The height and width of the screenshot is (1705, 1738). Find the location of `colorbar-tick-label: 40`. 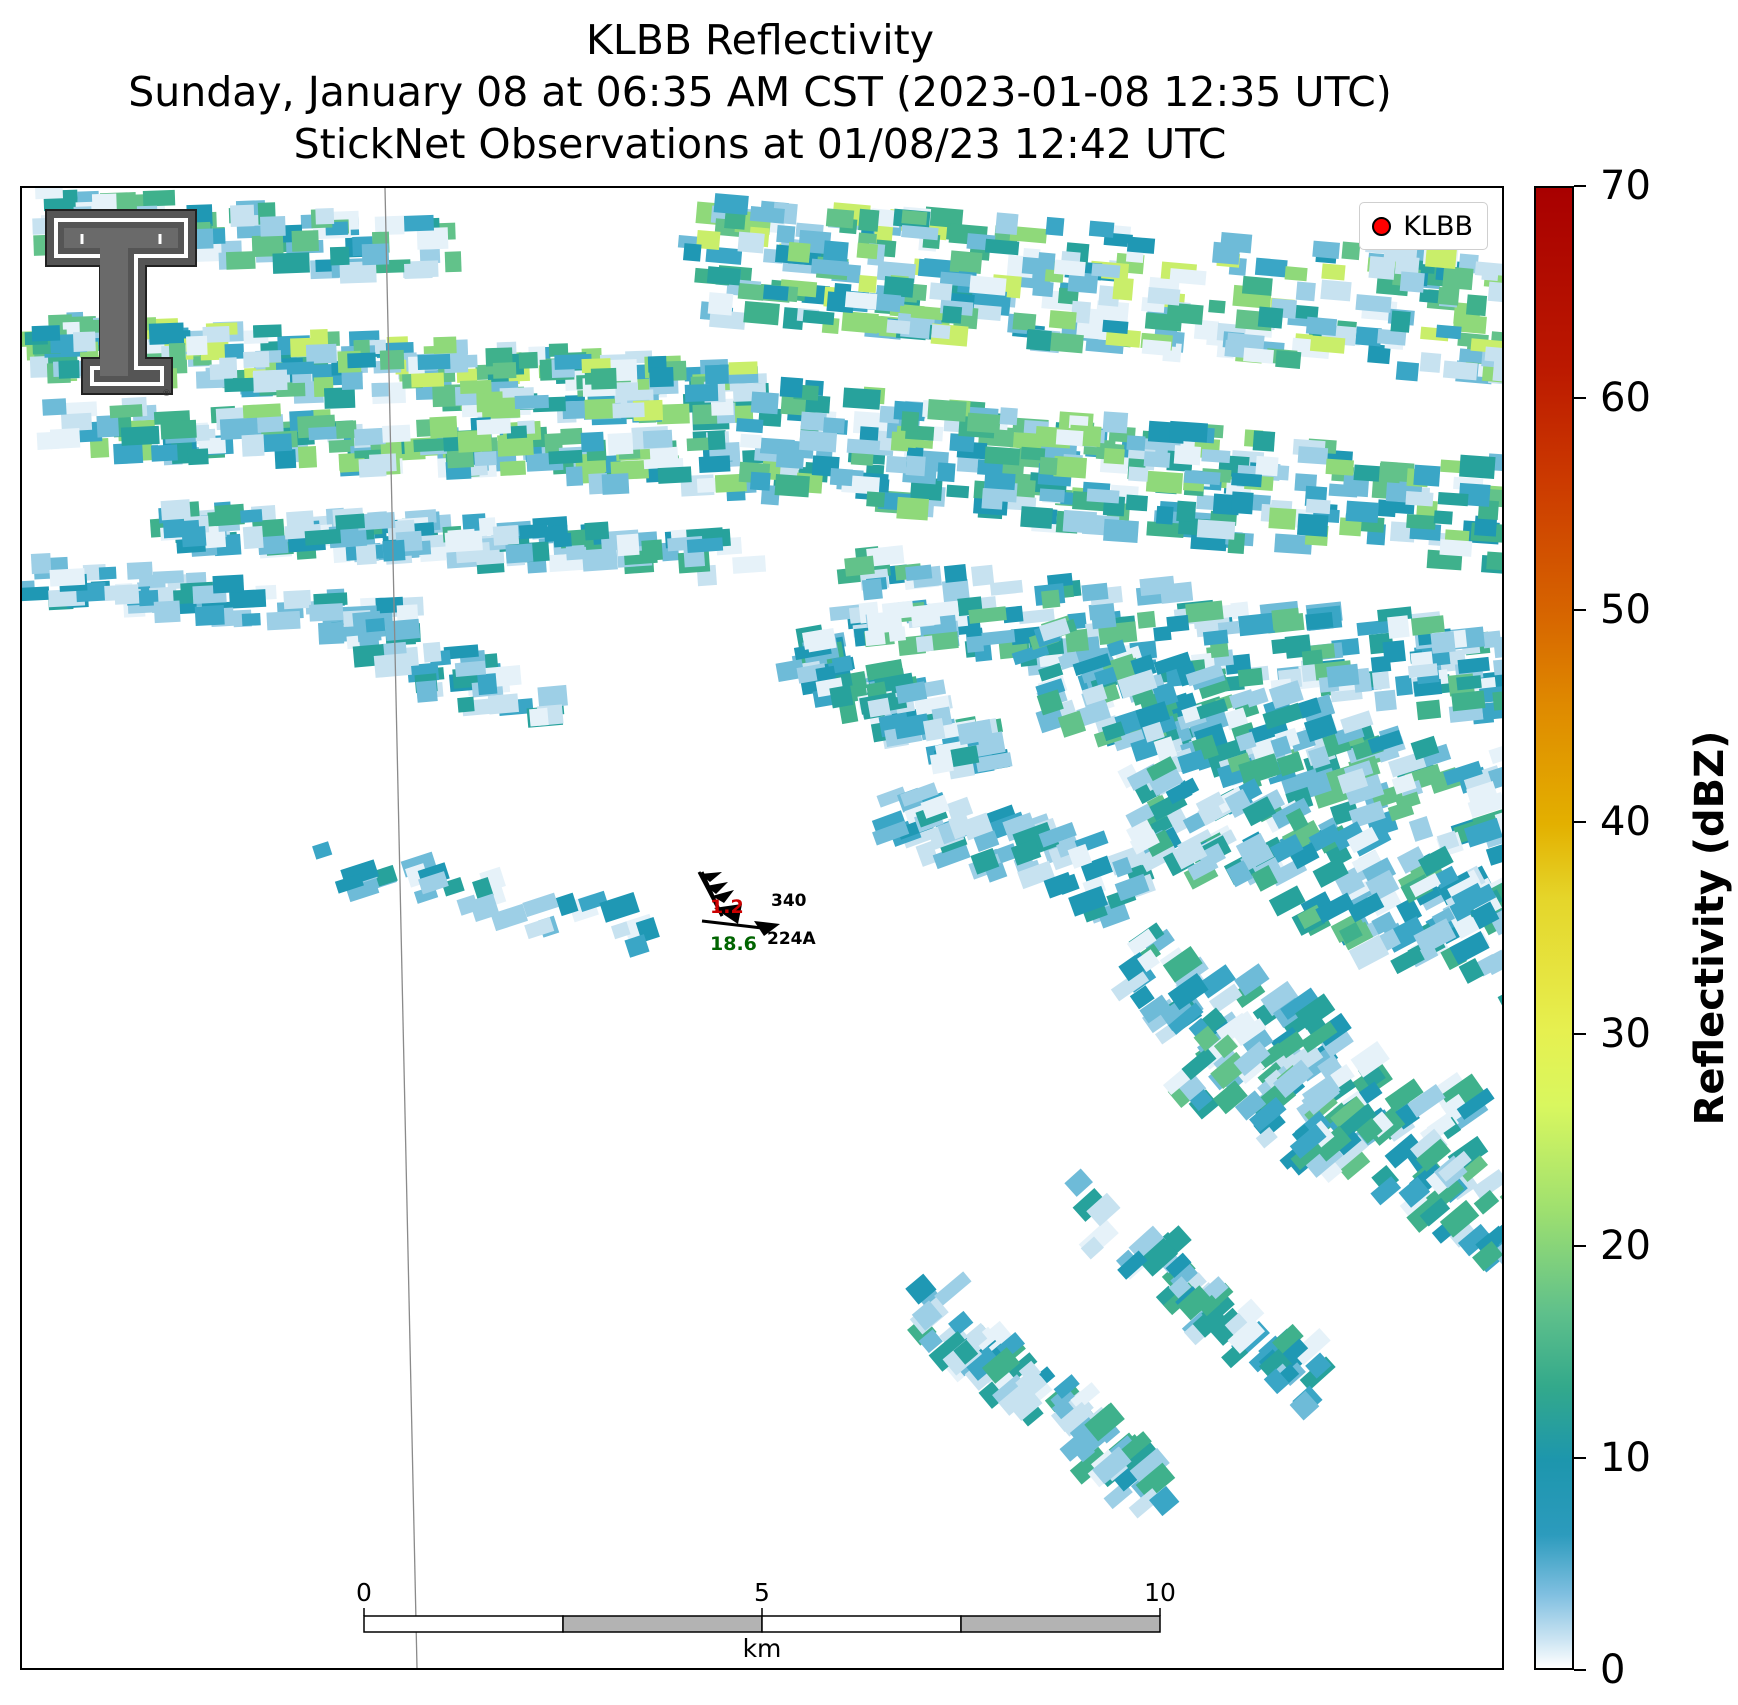

colorbar-tick-label: 40 is located at coordinates (1625, 822).